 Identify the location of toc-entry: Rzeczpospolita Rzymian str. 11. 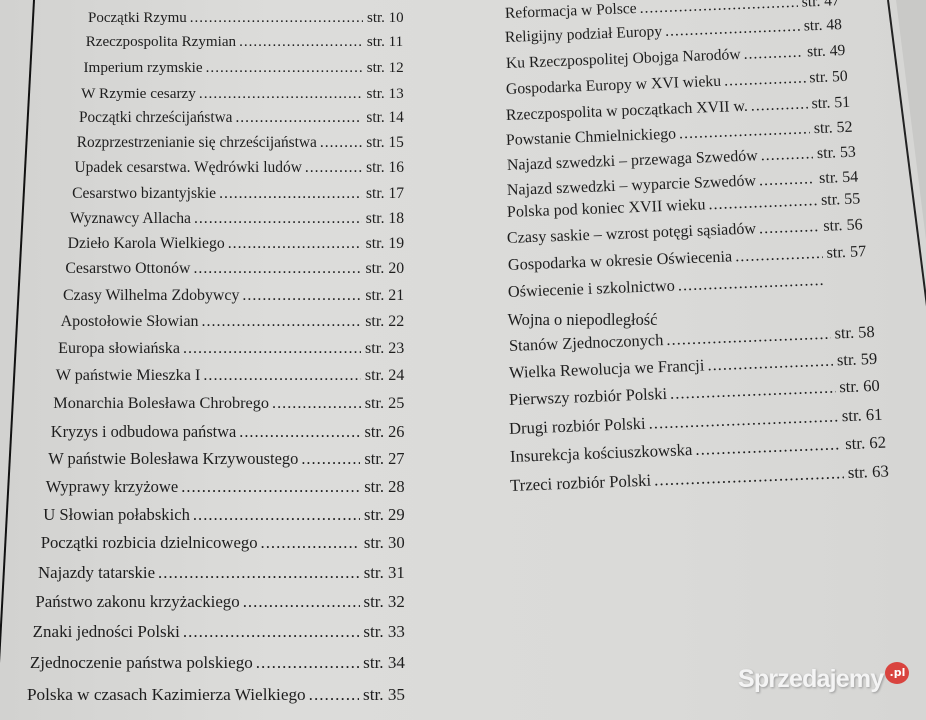
(250, 42).